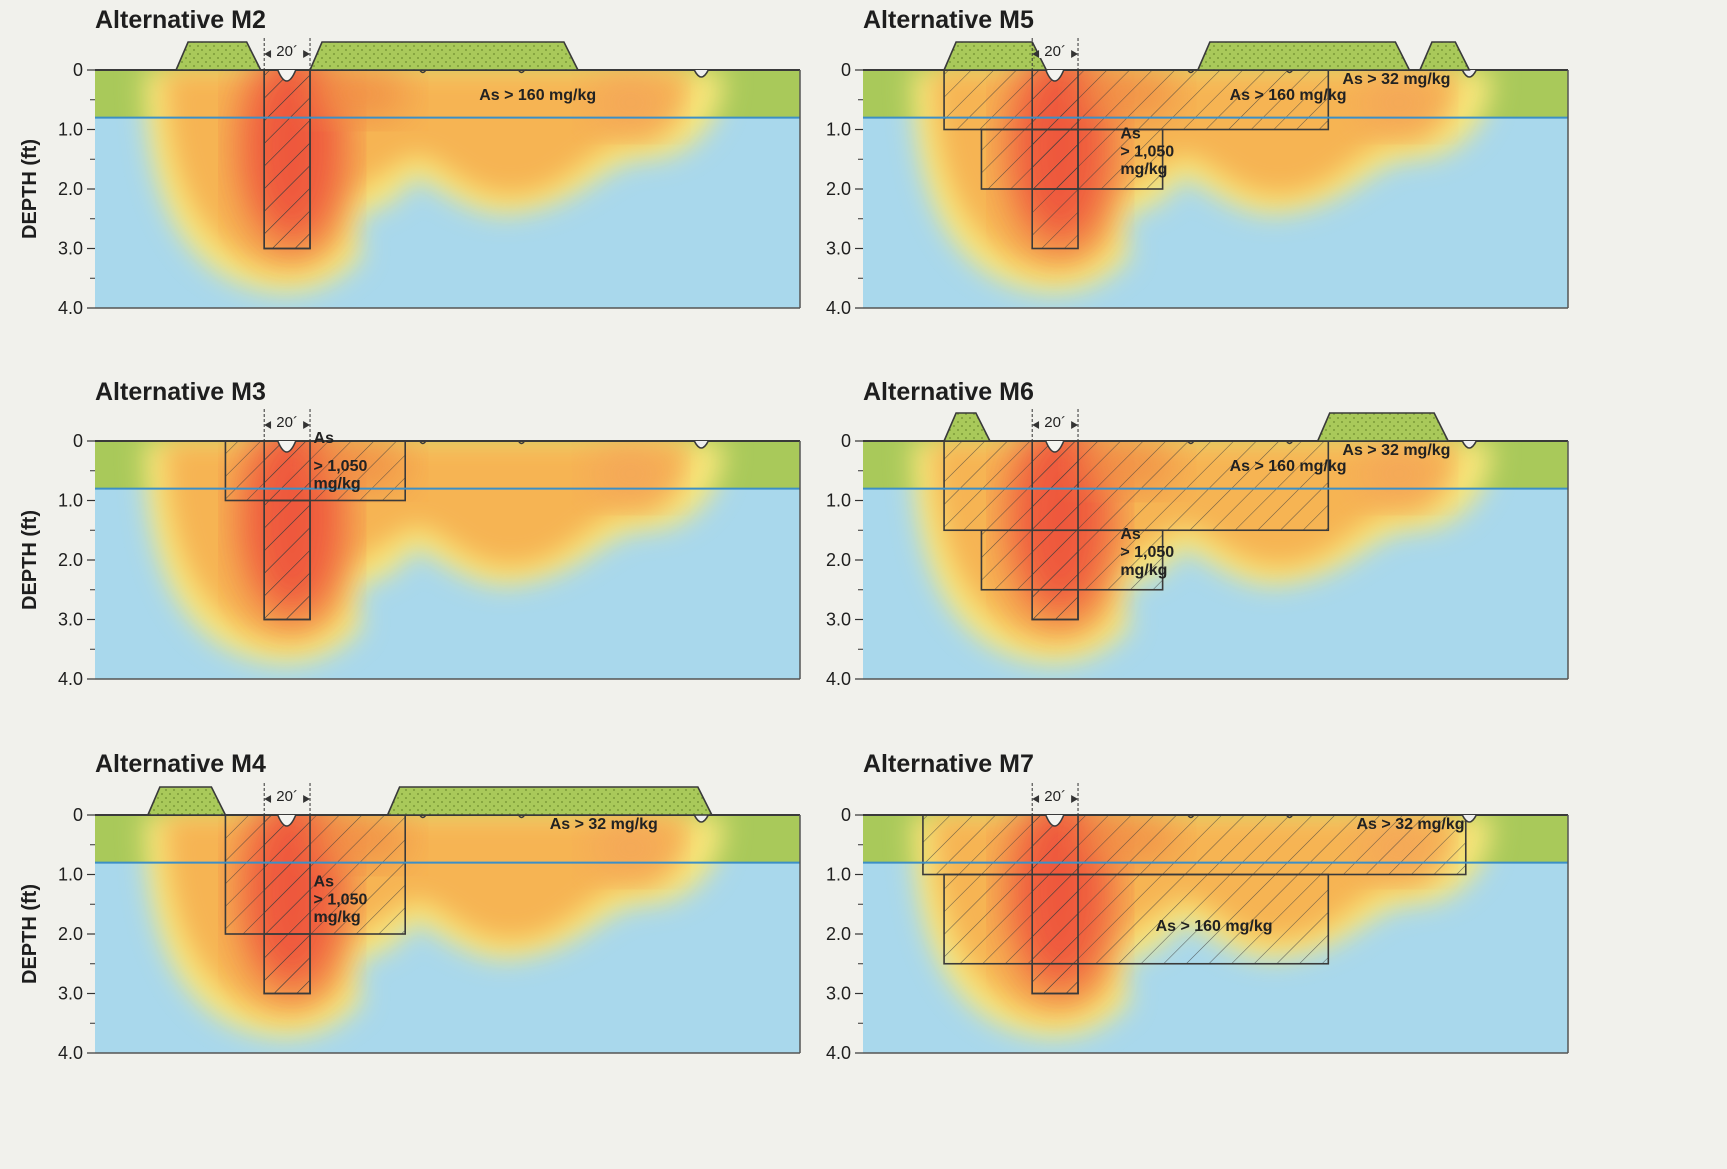 Image resolution: width=1727 pixels, height=1169 pixels. What do you see at coordinates (180, 20) in the screenshot?
I see `panel-title: Alternative M2` at bounding box center [180, 20].